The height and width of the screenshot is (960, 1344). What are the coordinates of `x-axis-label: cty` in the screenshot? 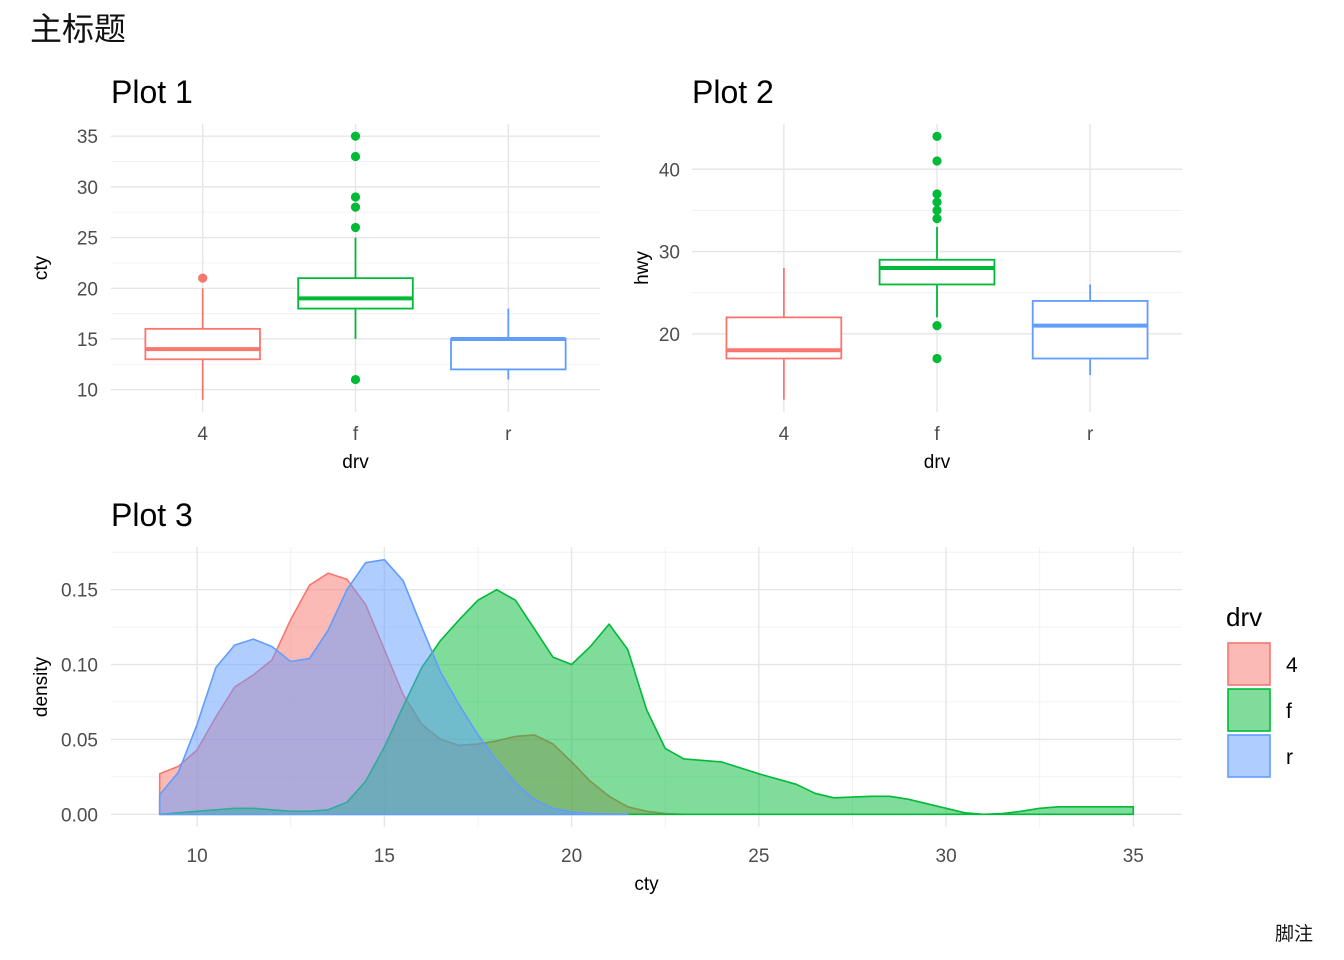 It's located at (646, 884).